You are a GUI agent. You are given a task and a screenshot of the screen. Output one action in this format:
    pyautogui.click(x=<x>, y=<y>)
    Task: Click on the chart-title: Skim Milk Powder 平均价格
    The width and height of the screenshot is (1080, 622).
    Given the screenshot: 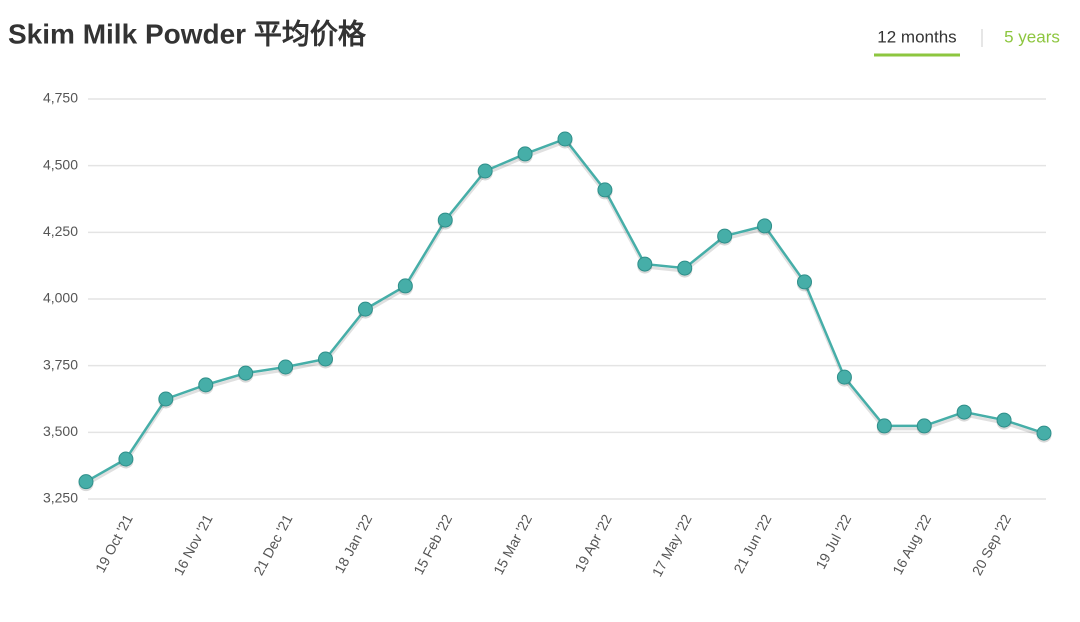 What is the action you would take?
    pyautogui.click(x=187, y=33)
    